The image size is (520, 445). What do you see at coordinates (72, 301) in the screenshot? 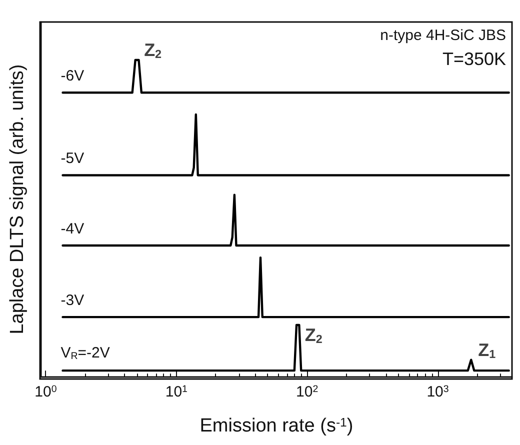
I see `series-label: -3V` at bounding box center [72, 301].